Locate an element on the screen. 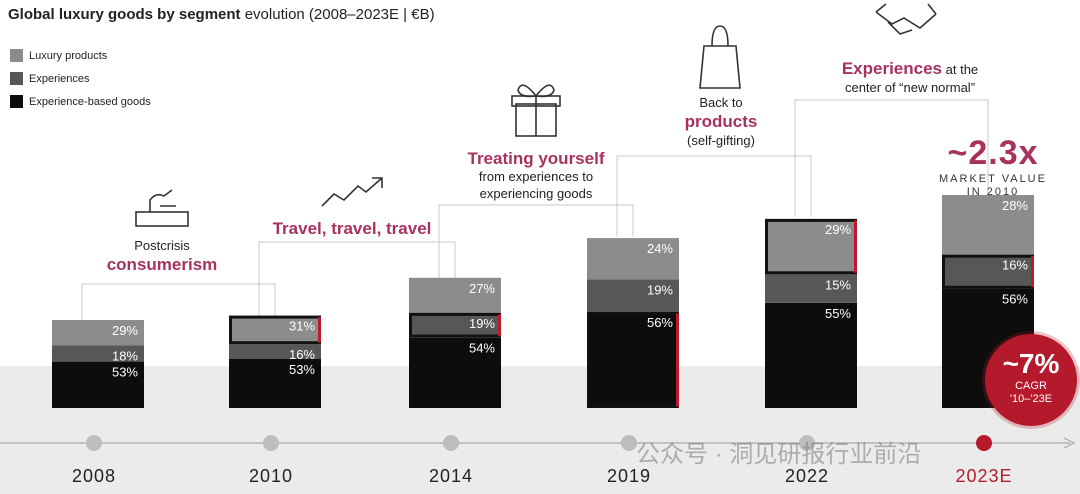 This screenshot has height=494, width=1080. year-label-2008: 2008 is located at coordinates (94, 476).